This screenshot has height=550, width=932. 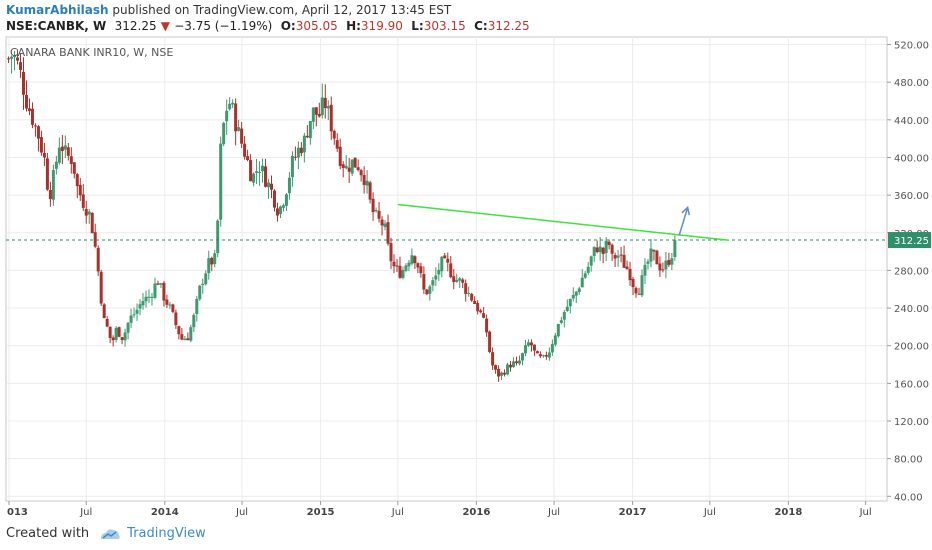 What do you see at coordinates (684, 220) in the screenshot?
I see `arrow-up-icon` at bounding box center [684, 220].